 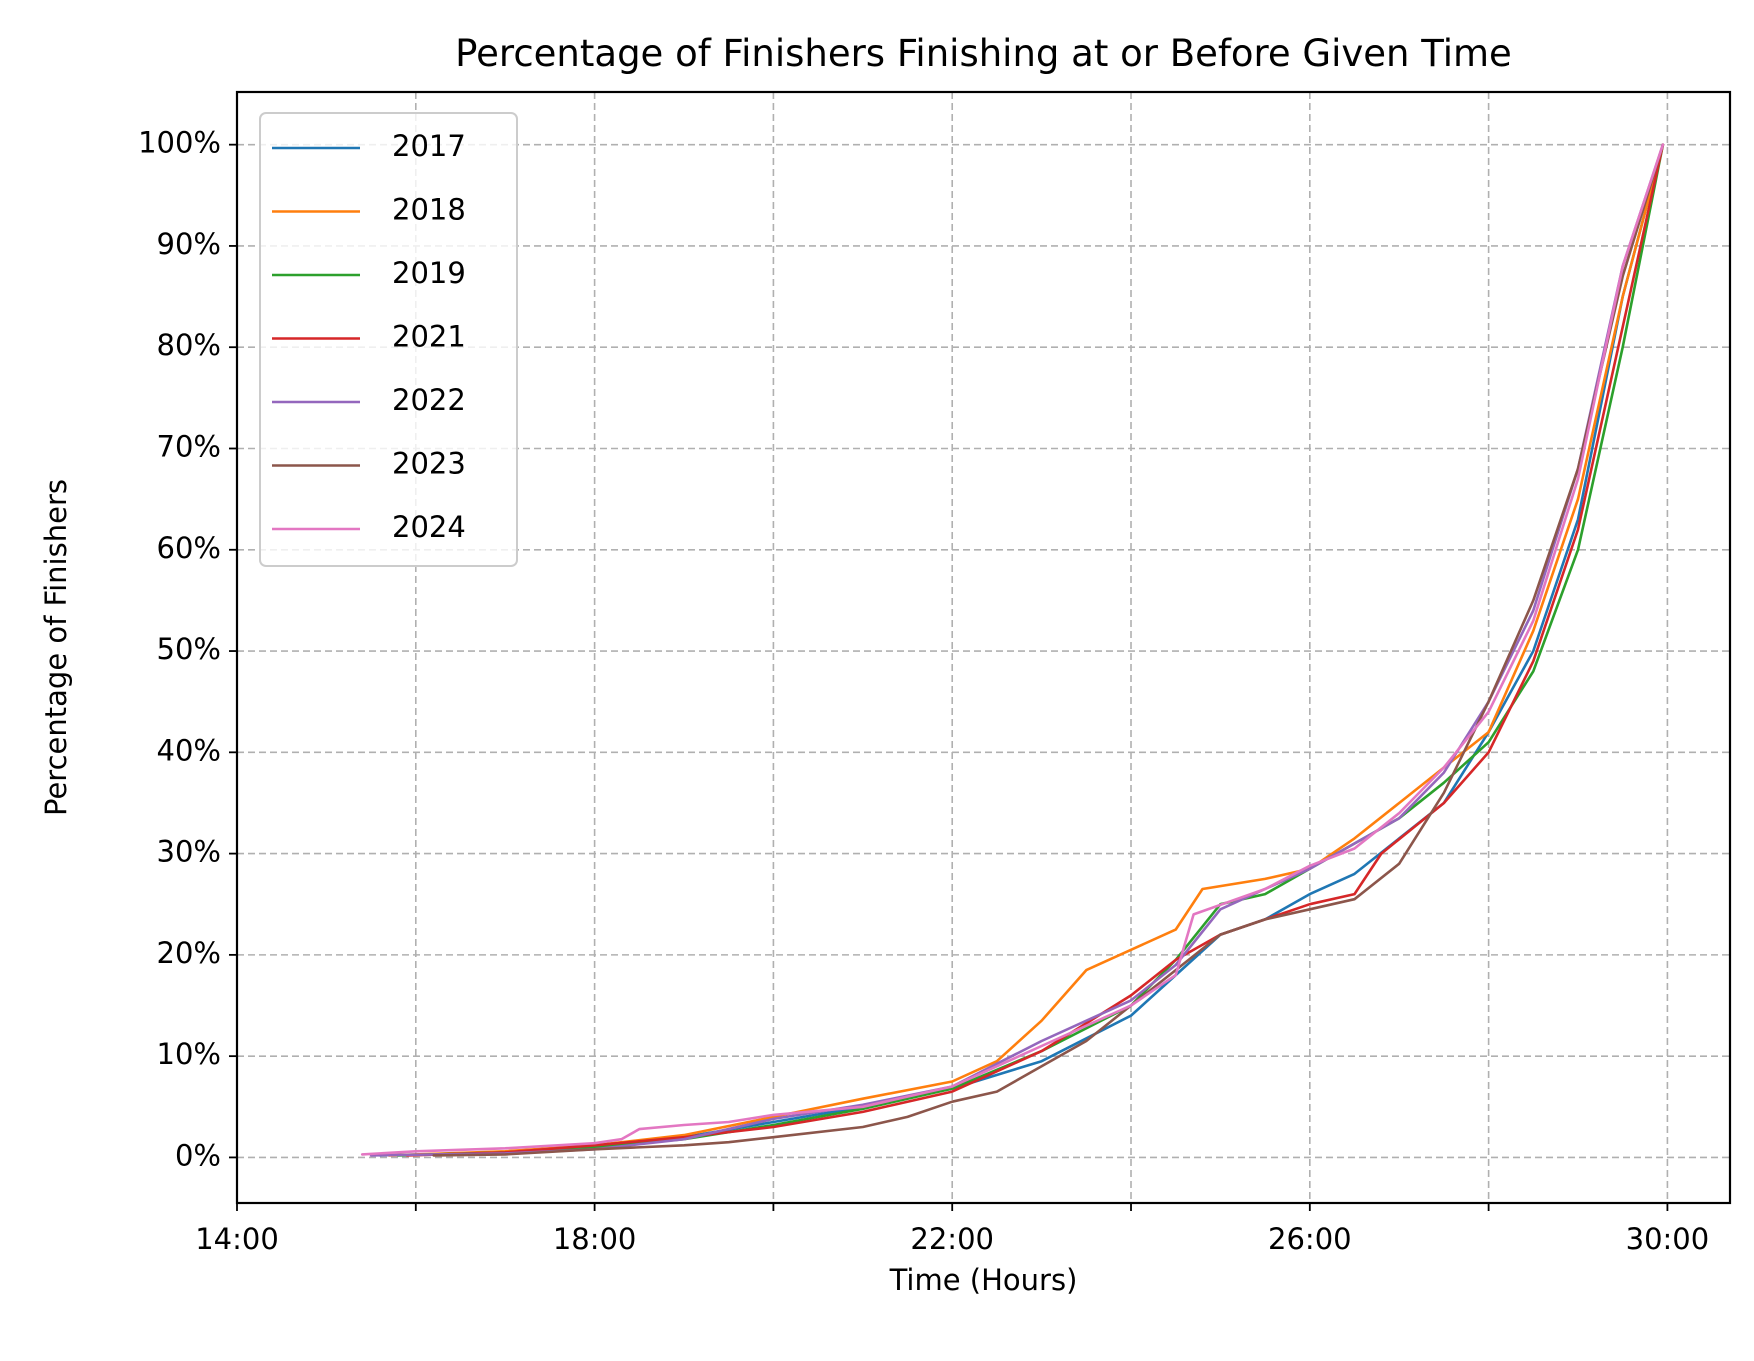 I want to click on y-axis-label: Percentage of Finishers, so click(x=56, y=647).